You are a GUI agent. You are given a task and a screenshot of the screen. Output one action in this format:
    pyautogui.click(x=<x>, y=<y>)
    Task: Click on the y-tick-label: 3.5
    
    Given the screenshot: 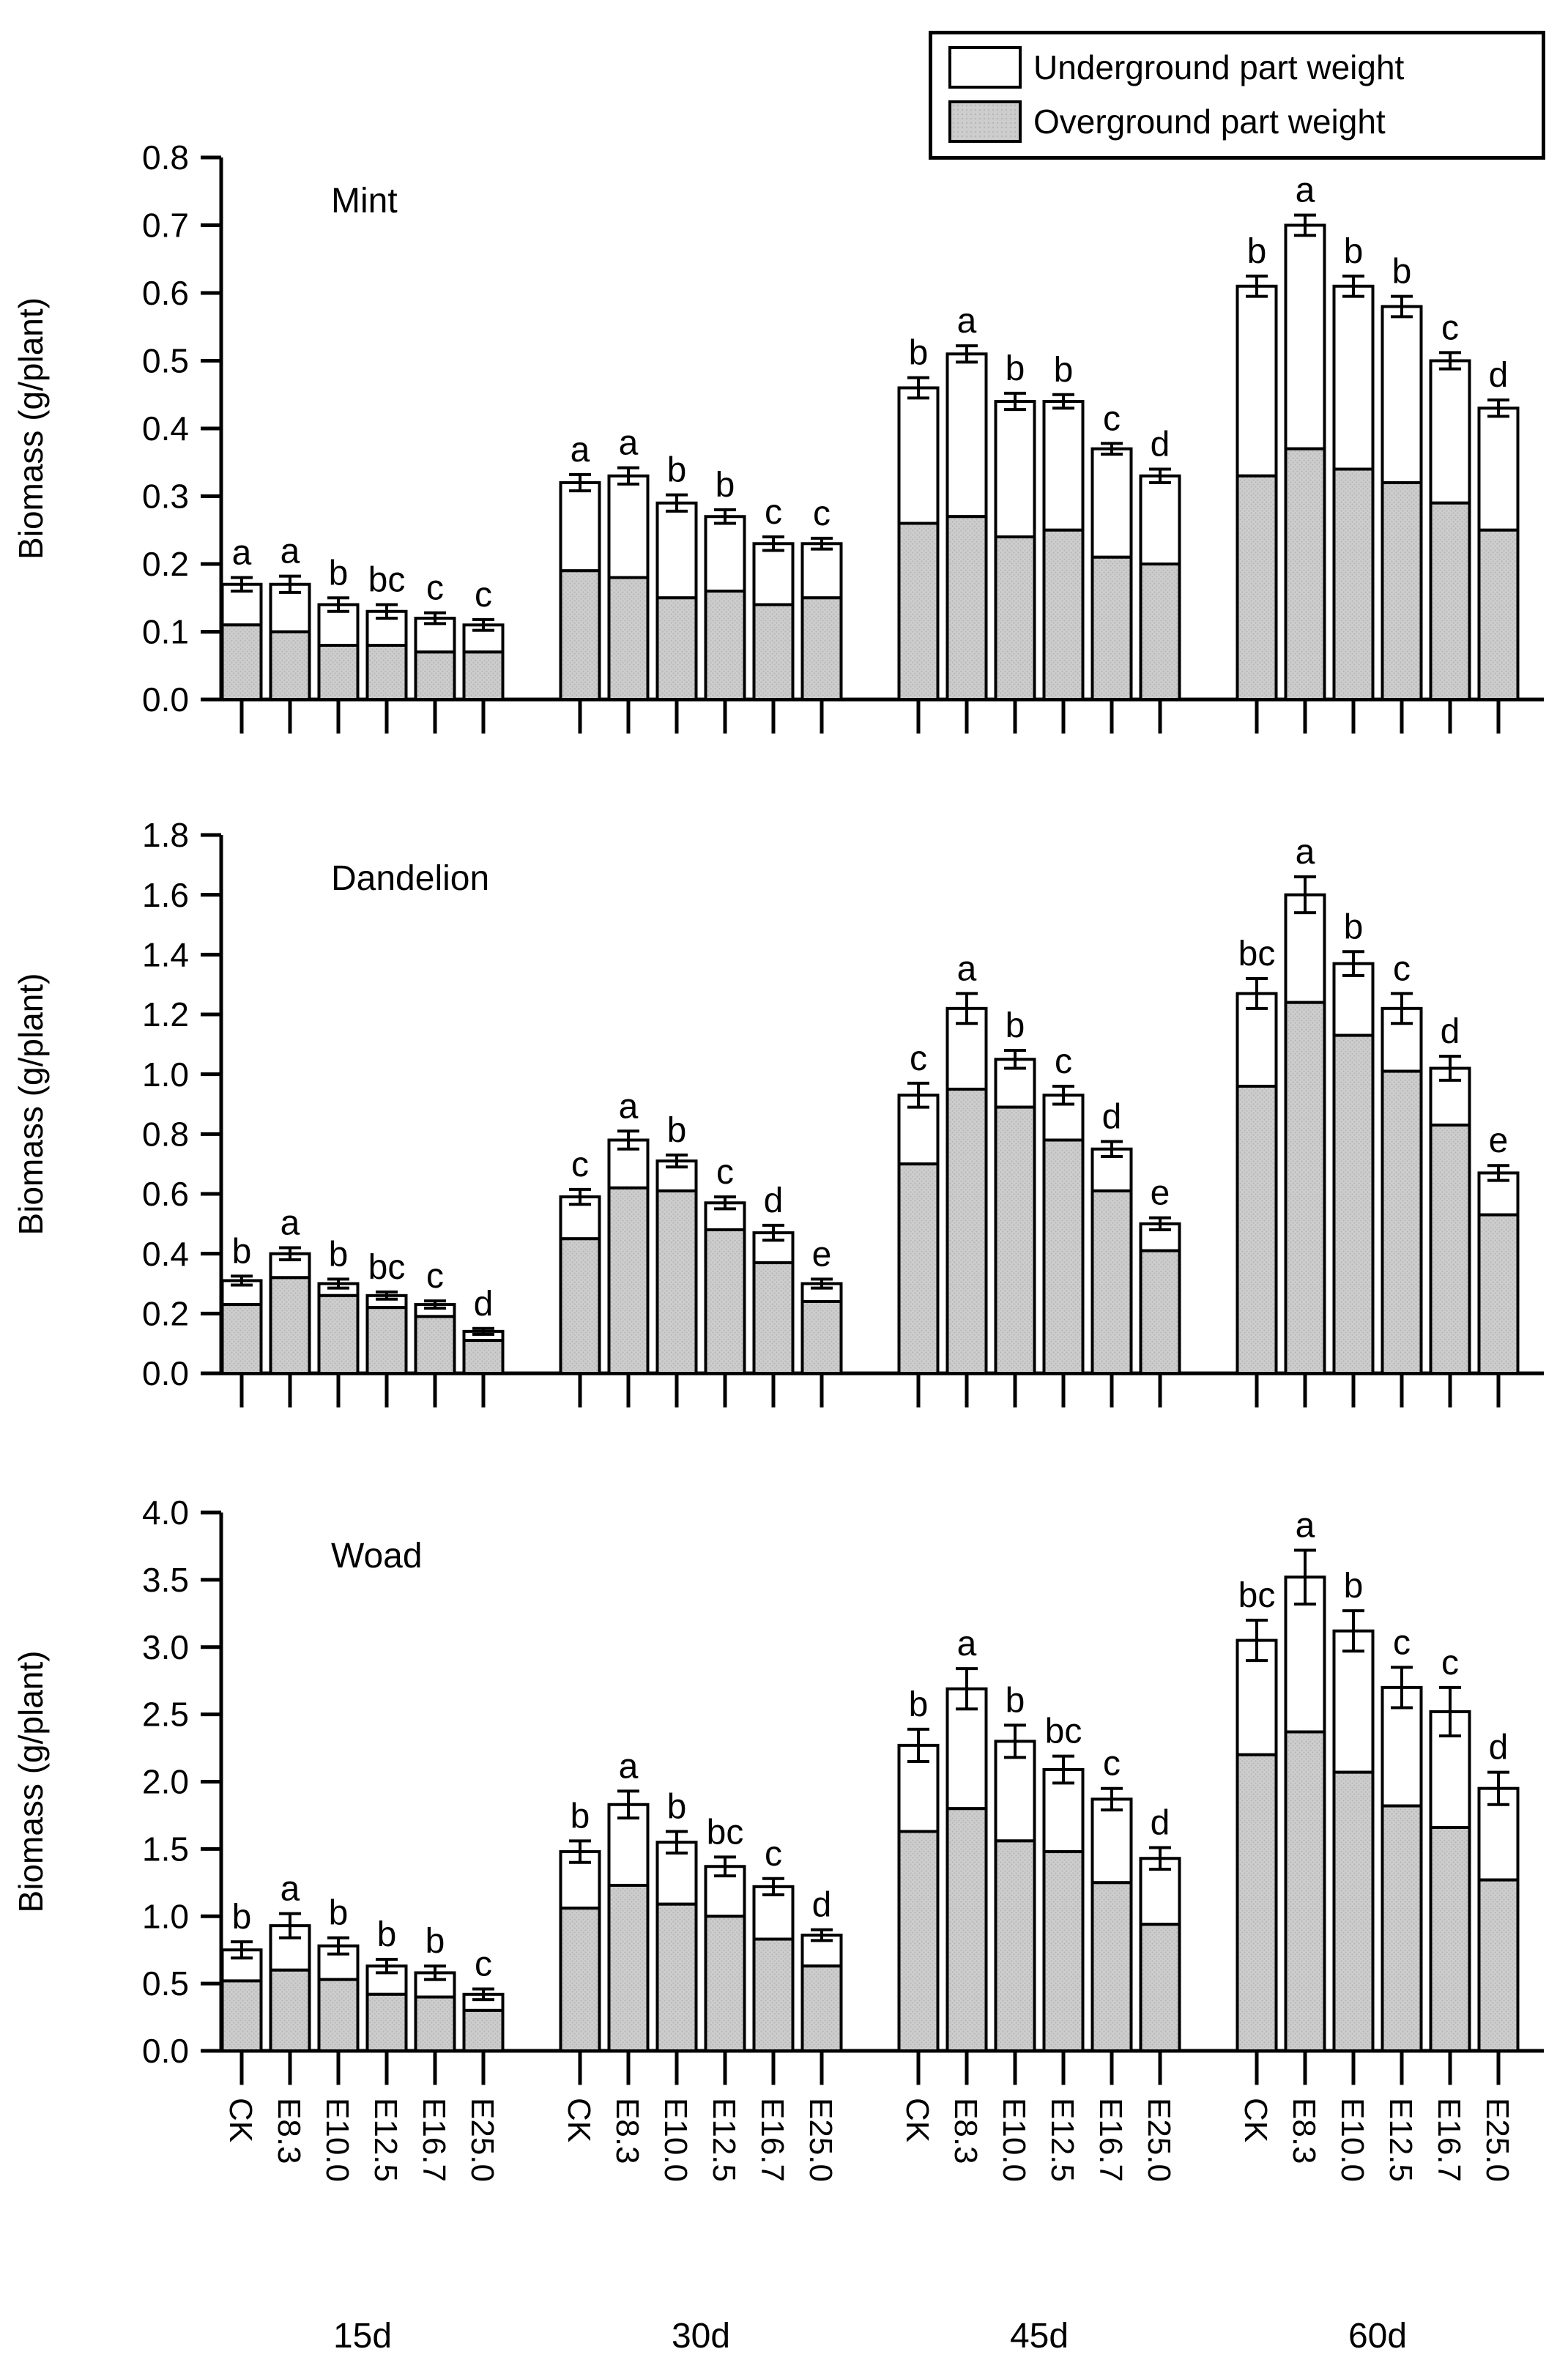 What is the action you would take?
    pyautogui.click(x=165, y=1580)
    